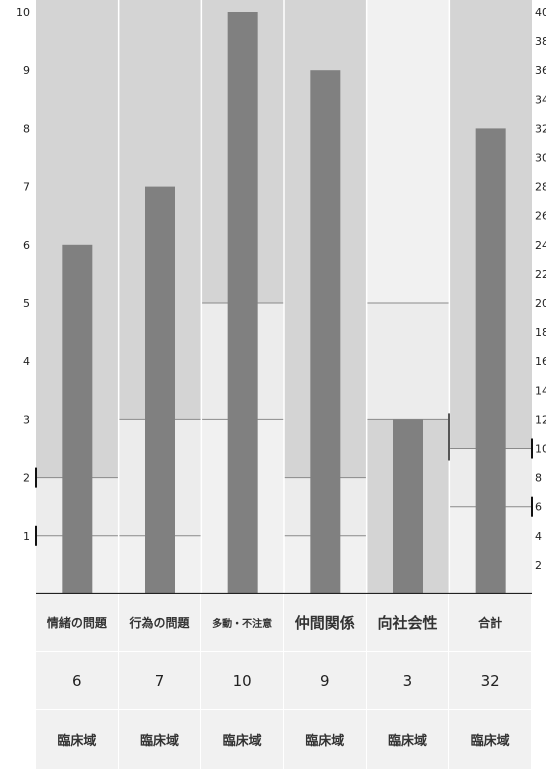  Describe the element at coordinates (160, 623) in the screenshot. I see `category-label: 行為の問題` at that location.